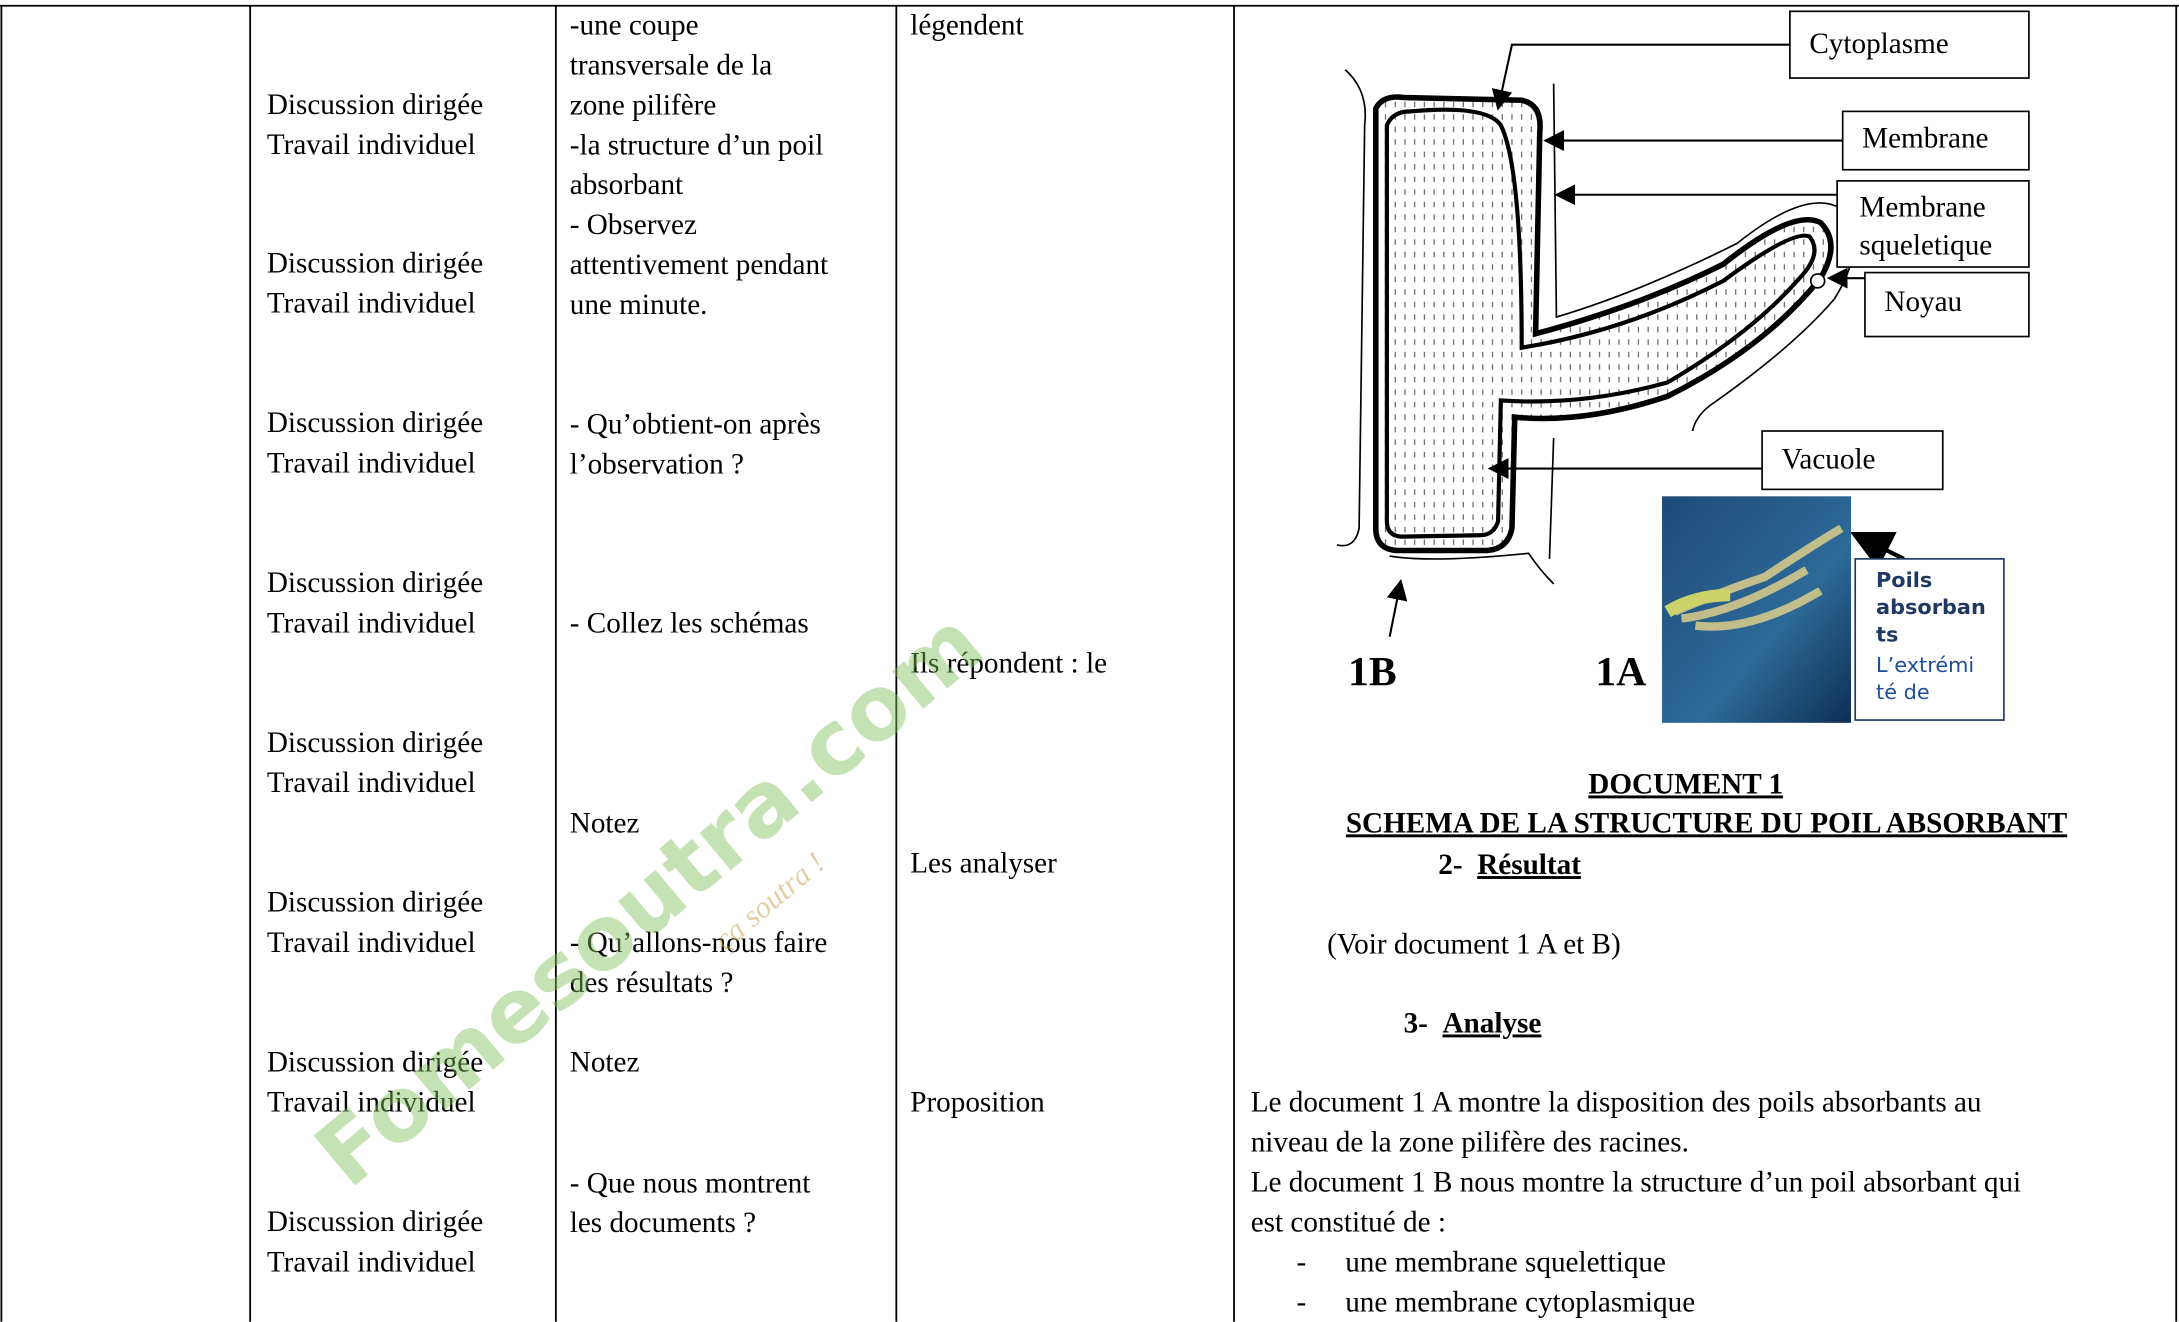  I want to click on instruction-text: l’observation ?, so click(657, 464).